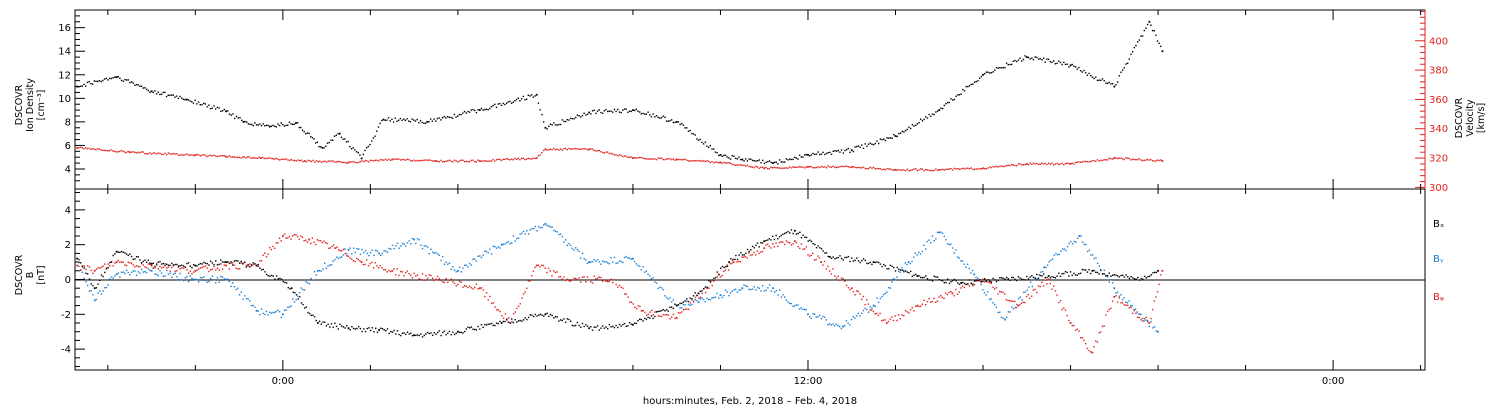 This screenshot has width=1500, height=410. Describe the element at coordinates (983, 168) in the screenshot. I see `velocity-point` at that location.